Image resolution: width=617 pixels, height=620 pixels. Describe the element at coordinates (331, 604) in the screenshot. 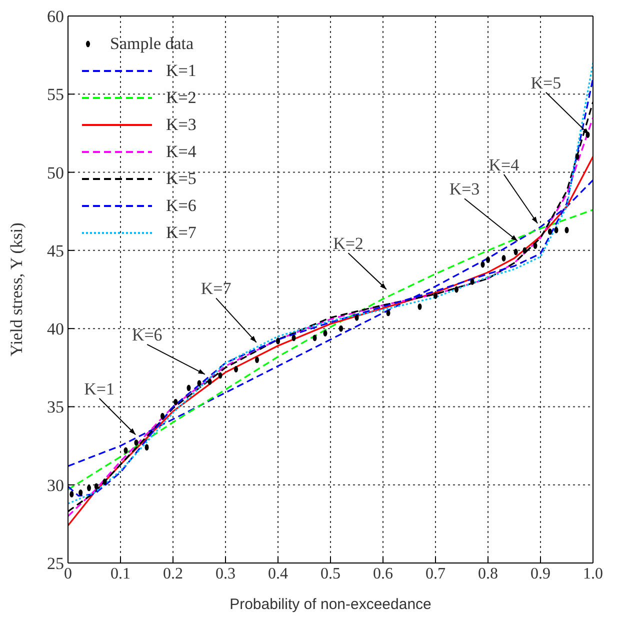

I see `x-axis-title: Probability of non-exceedance` at that location.